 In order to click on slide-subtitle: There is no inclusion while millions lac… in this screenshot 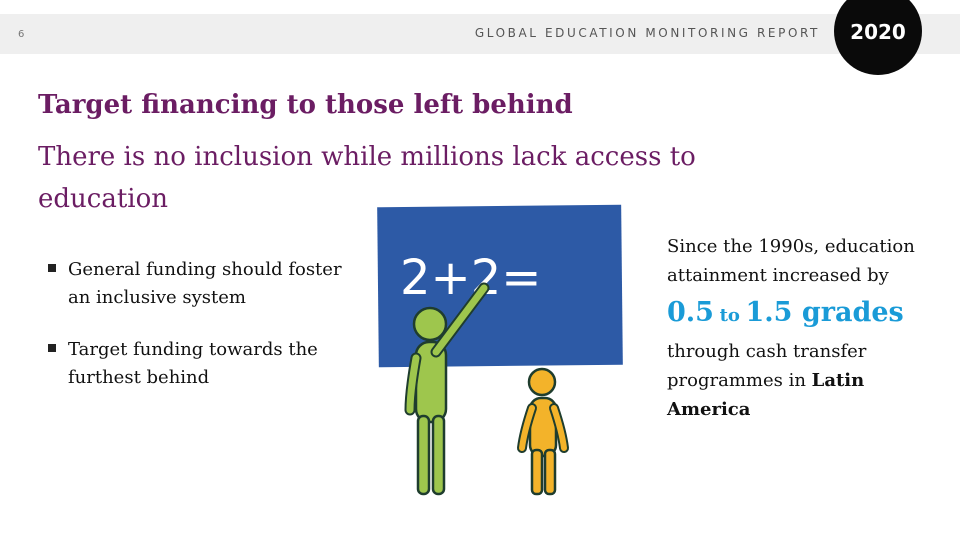, I will do `click(367, 178)`.